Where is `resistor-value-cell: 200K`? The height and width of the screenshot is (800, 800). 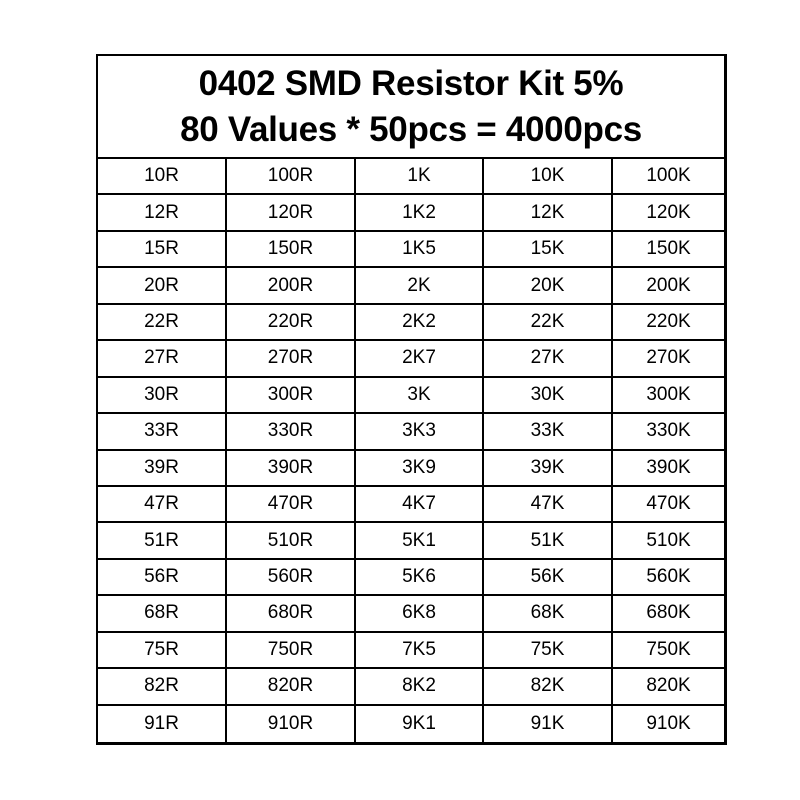 resistor-value-cell: 200K is located at coordinates (668, 286).